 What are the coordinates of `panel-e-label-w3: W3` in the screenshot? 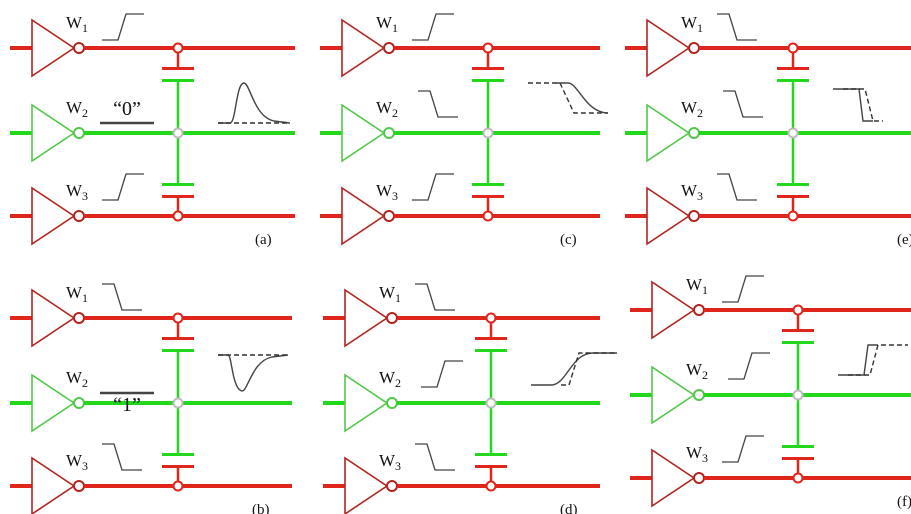 It's located at (692, 192).